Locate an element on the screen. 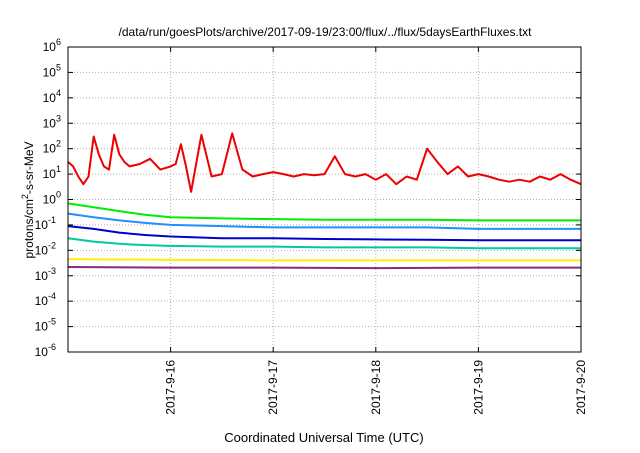  y-tick-label: 10⁻⁶ is located at coordinates (45, 350).